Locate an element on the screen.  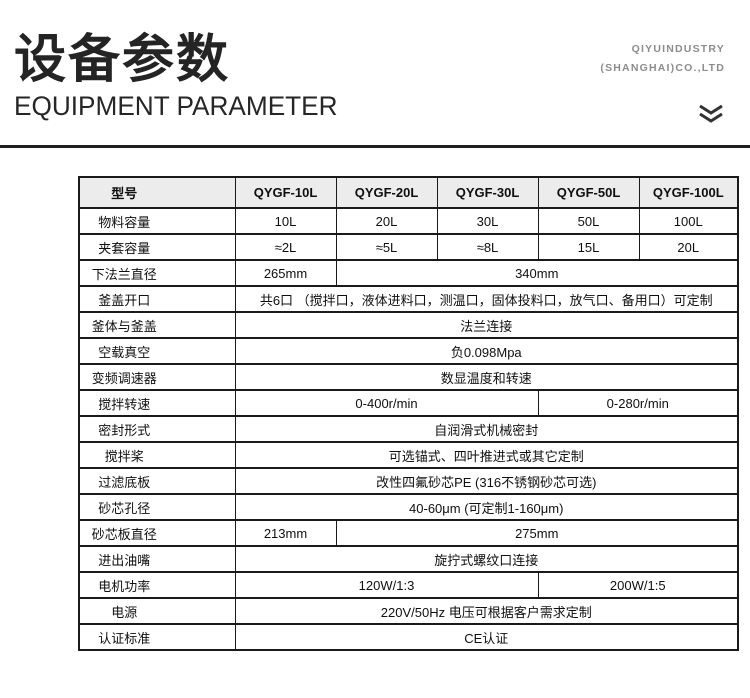
company-name-line1: QIYUINDUSTRY is located at coordinates (678, 49).